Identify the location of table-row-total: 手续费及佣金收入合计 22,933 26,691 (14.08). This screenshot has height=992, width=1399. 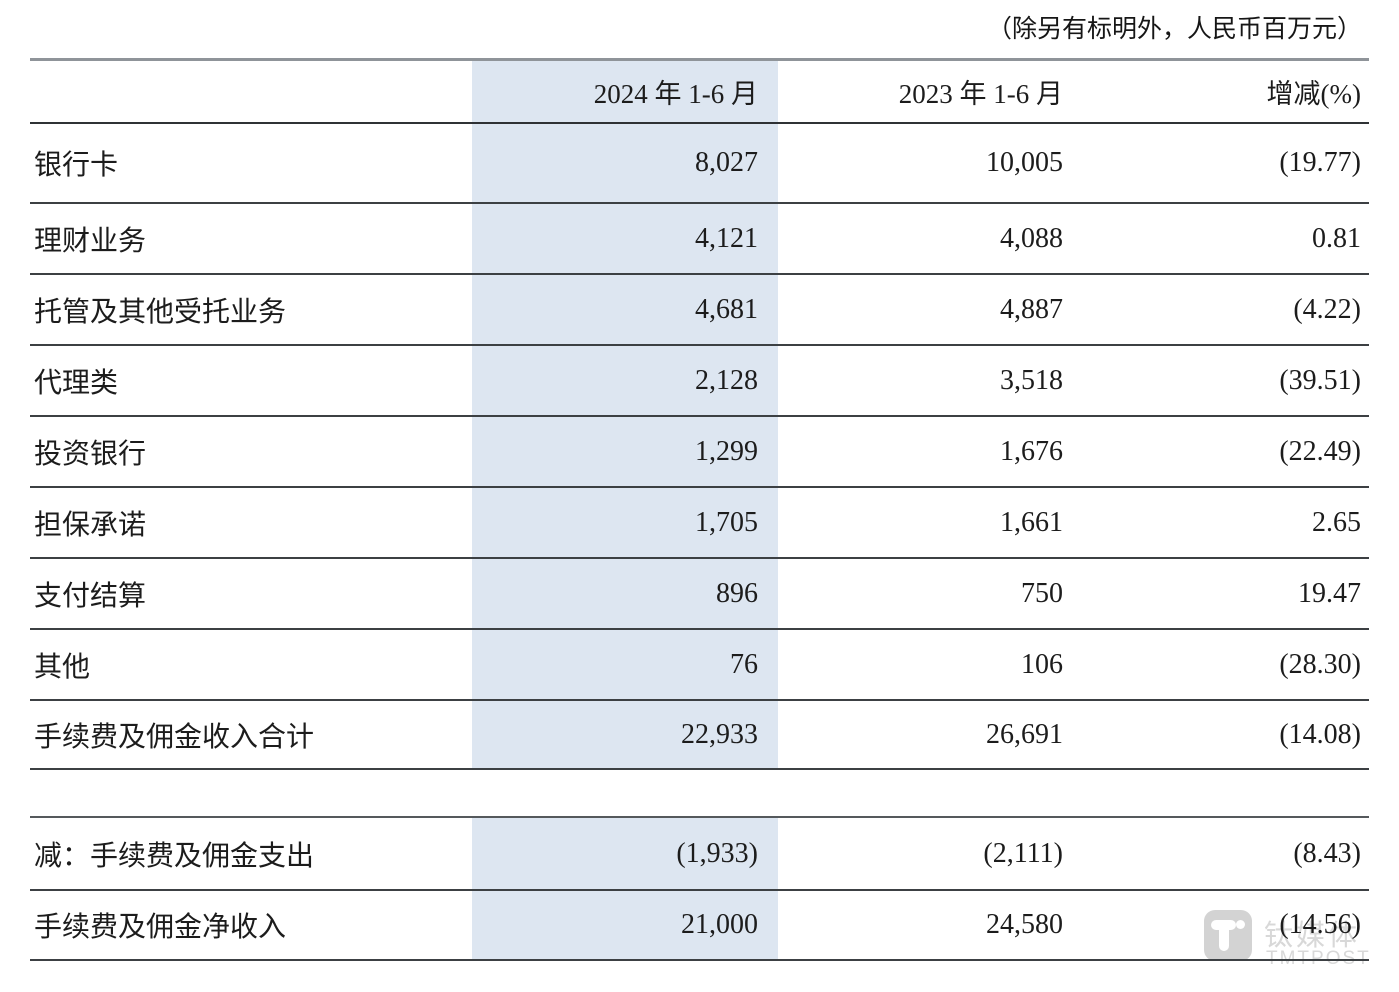
(699, 735).